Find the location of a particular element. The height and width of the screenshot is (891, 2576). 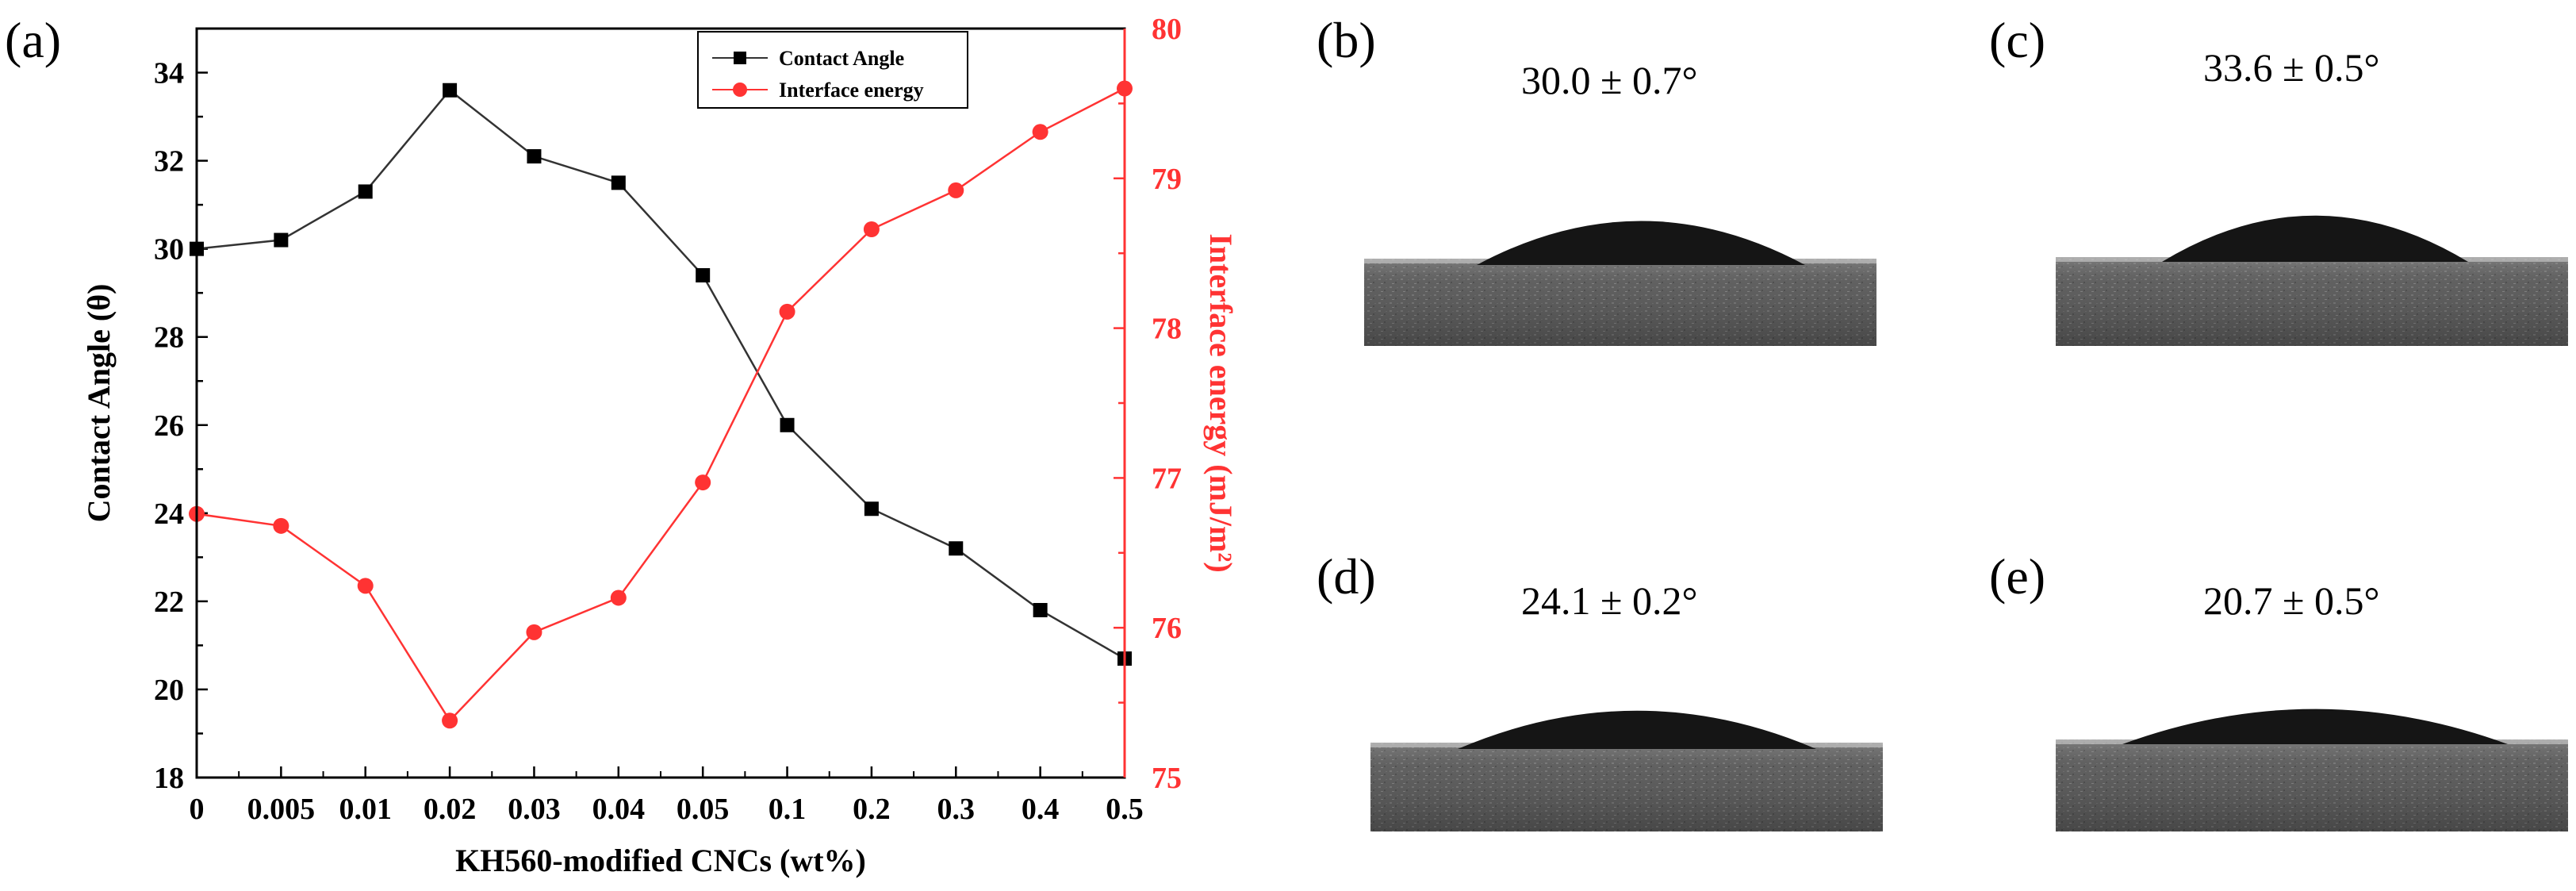

left-axis-ticks: 18 20 22 24 26 28 30 32 34 is located at coordinates (181, 411).